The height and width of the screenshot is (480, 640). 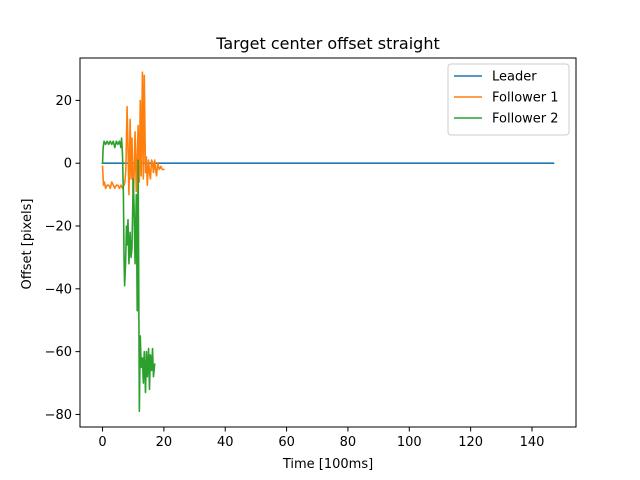 What do you see at coordinates (63, 101) in the screenshot?
I see `y-tick-label: 20` at bounding box center [63, 101].